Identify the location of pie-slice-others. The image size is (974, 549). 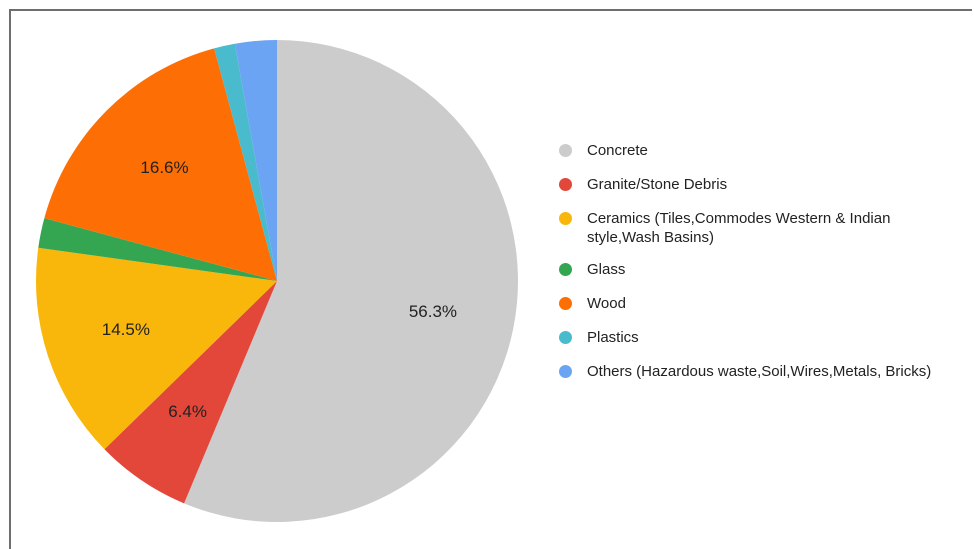
(255, 160).